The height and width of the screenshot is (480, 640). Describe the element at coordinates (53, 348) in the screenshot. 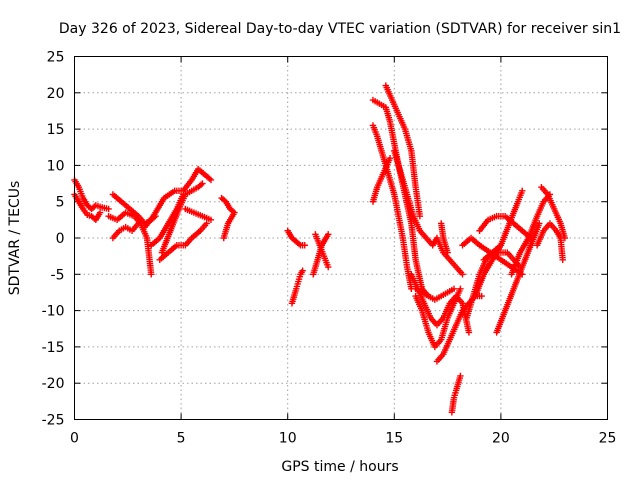

I see `y-tick-label: -15` at that location.